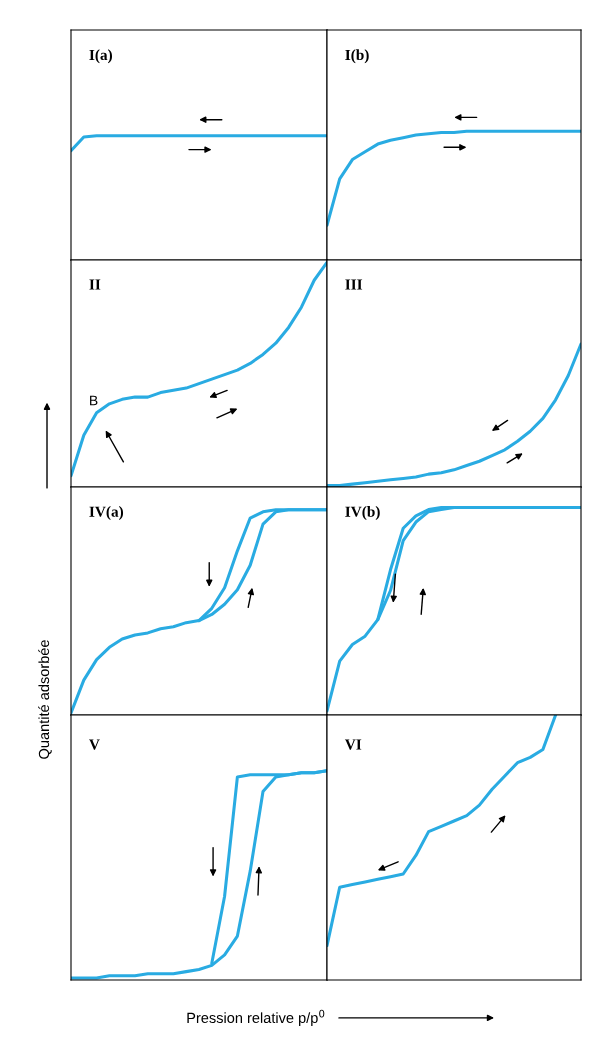  I want to click on text: VI, so click(353, 744).